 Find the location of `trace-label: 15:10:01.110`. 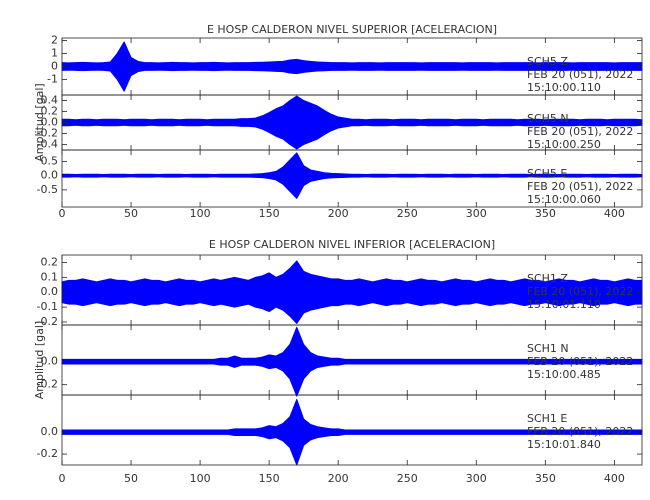

trace-label: 15:10:01.110 is located at coordinates (564, 304).